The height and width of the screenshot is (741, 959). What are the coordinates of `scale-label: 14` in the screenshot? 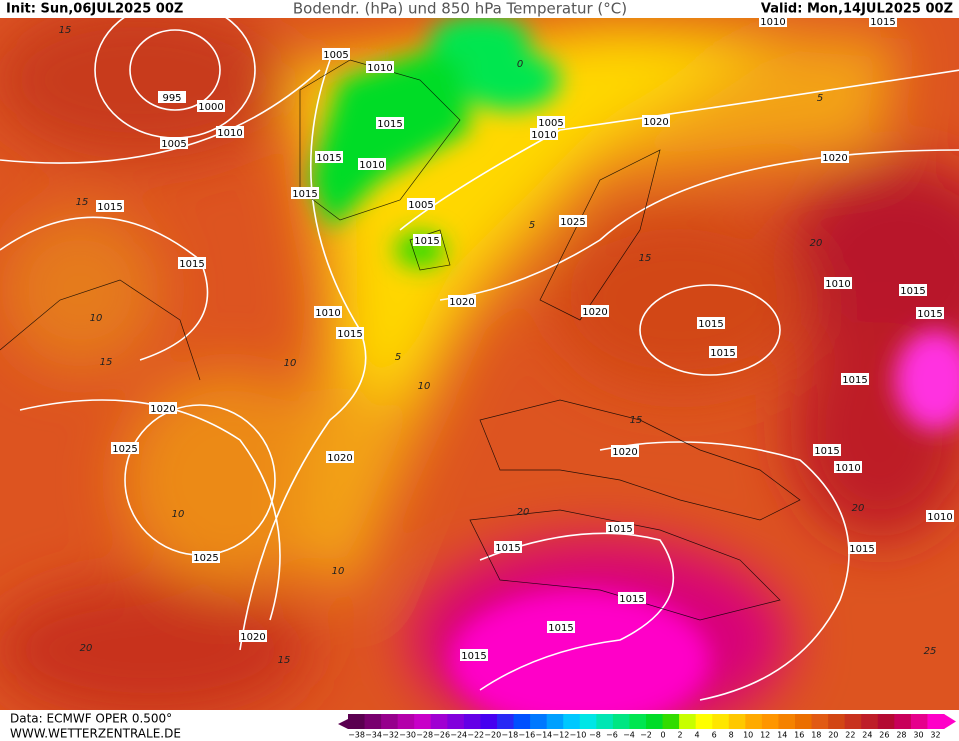 It's located at (782, 735).